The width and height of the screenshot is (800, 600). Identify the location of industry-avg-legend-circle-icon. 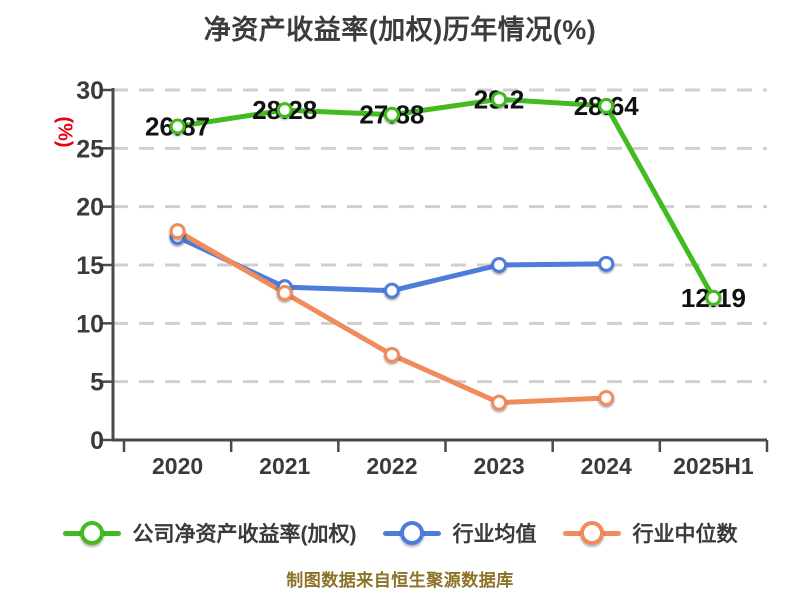
(411, 533).